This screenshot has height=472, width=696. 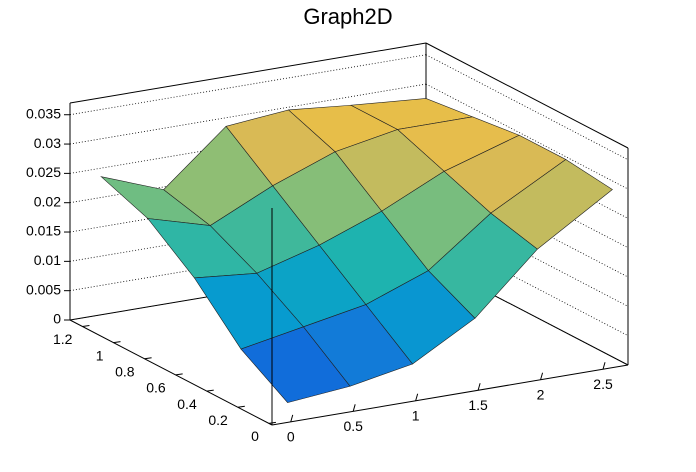 I want to click on y-tick-label: 1, so click(x=100, y=355).